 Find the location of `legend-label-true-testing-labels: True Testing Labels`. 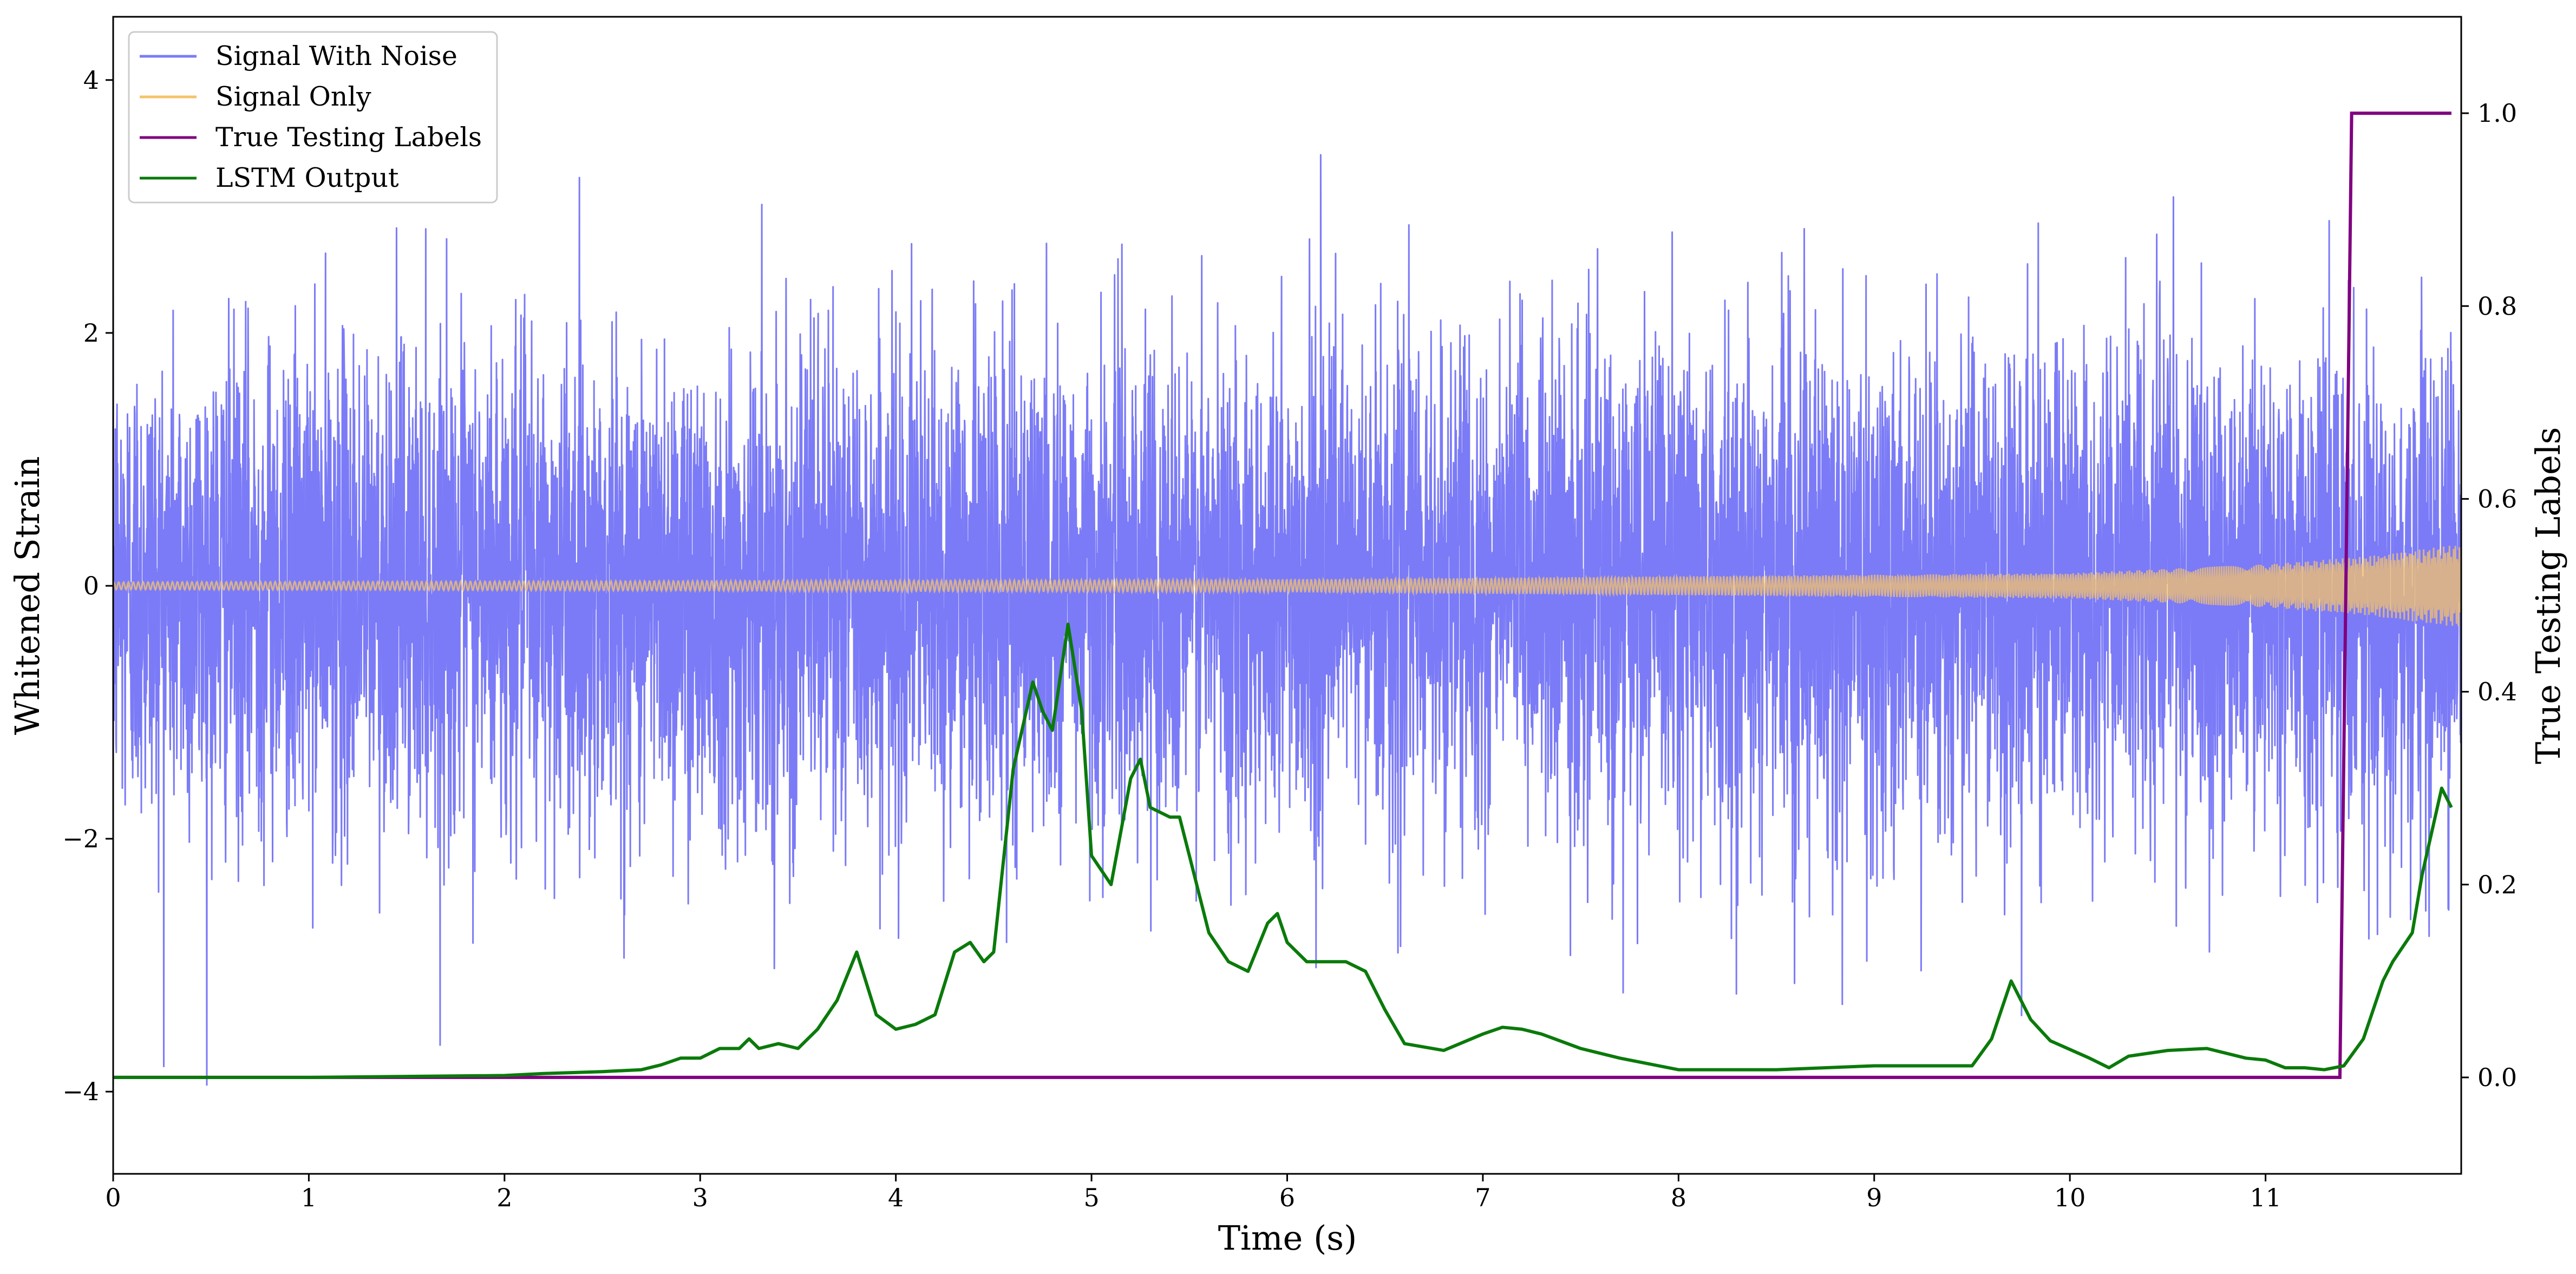

legend-label-true-testing-labels: True Testing Labels is located at coordinates (349, 137).